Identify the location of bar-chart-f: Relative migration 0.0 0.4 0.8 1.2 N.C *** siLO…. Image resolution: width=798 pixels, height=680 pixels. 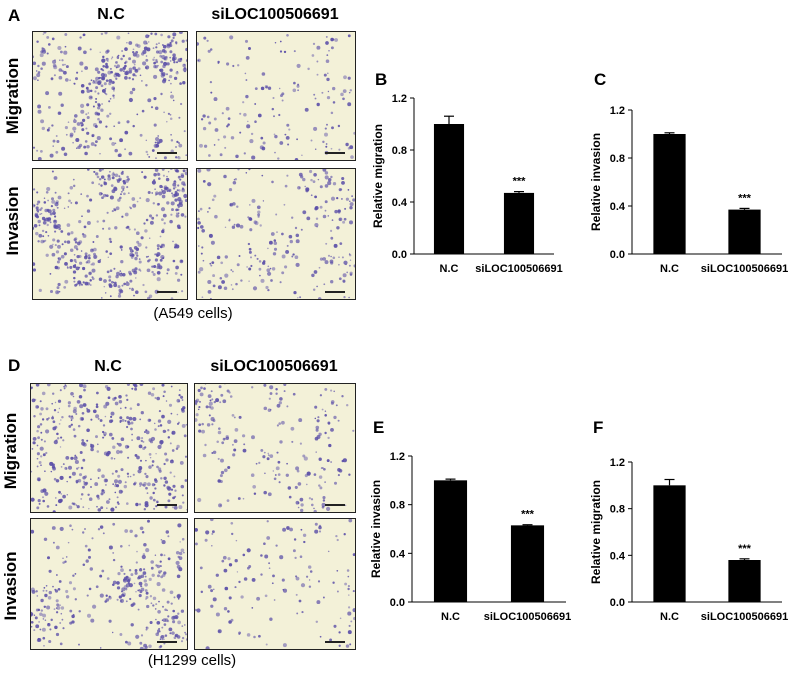
(688, 540).